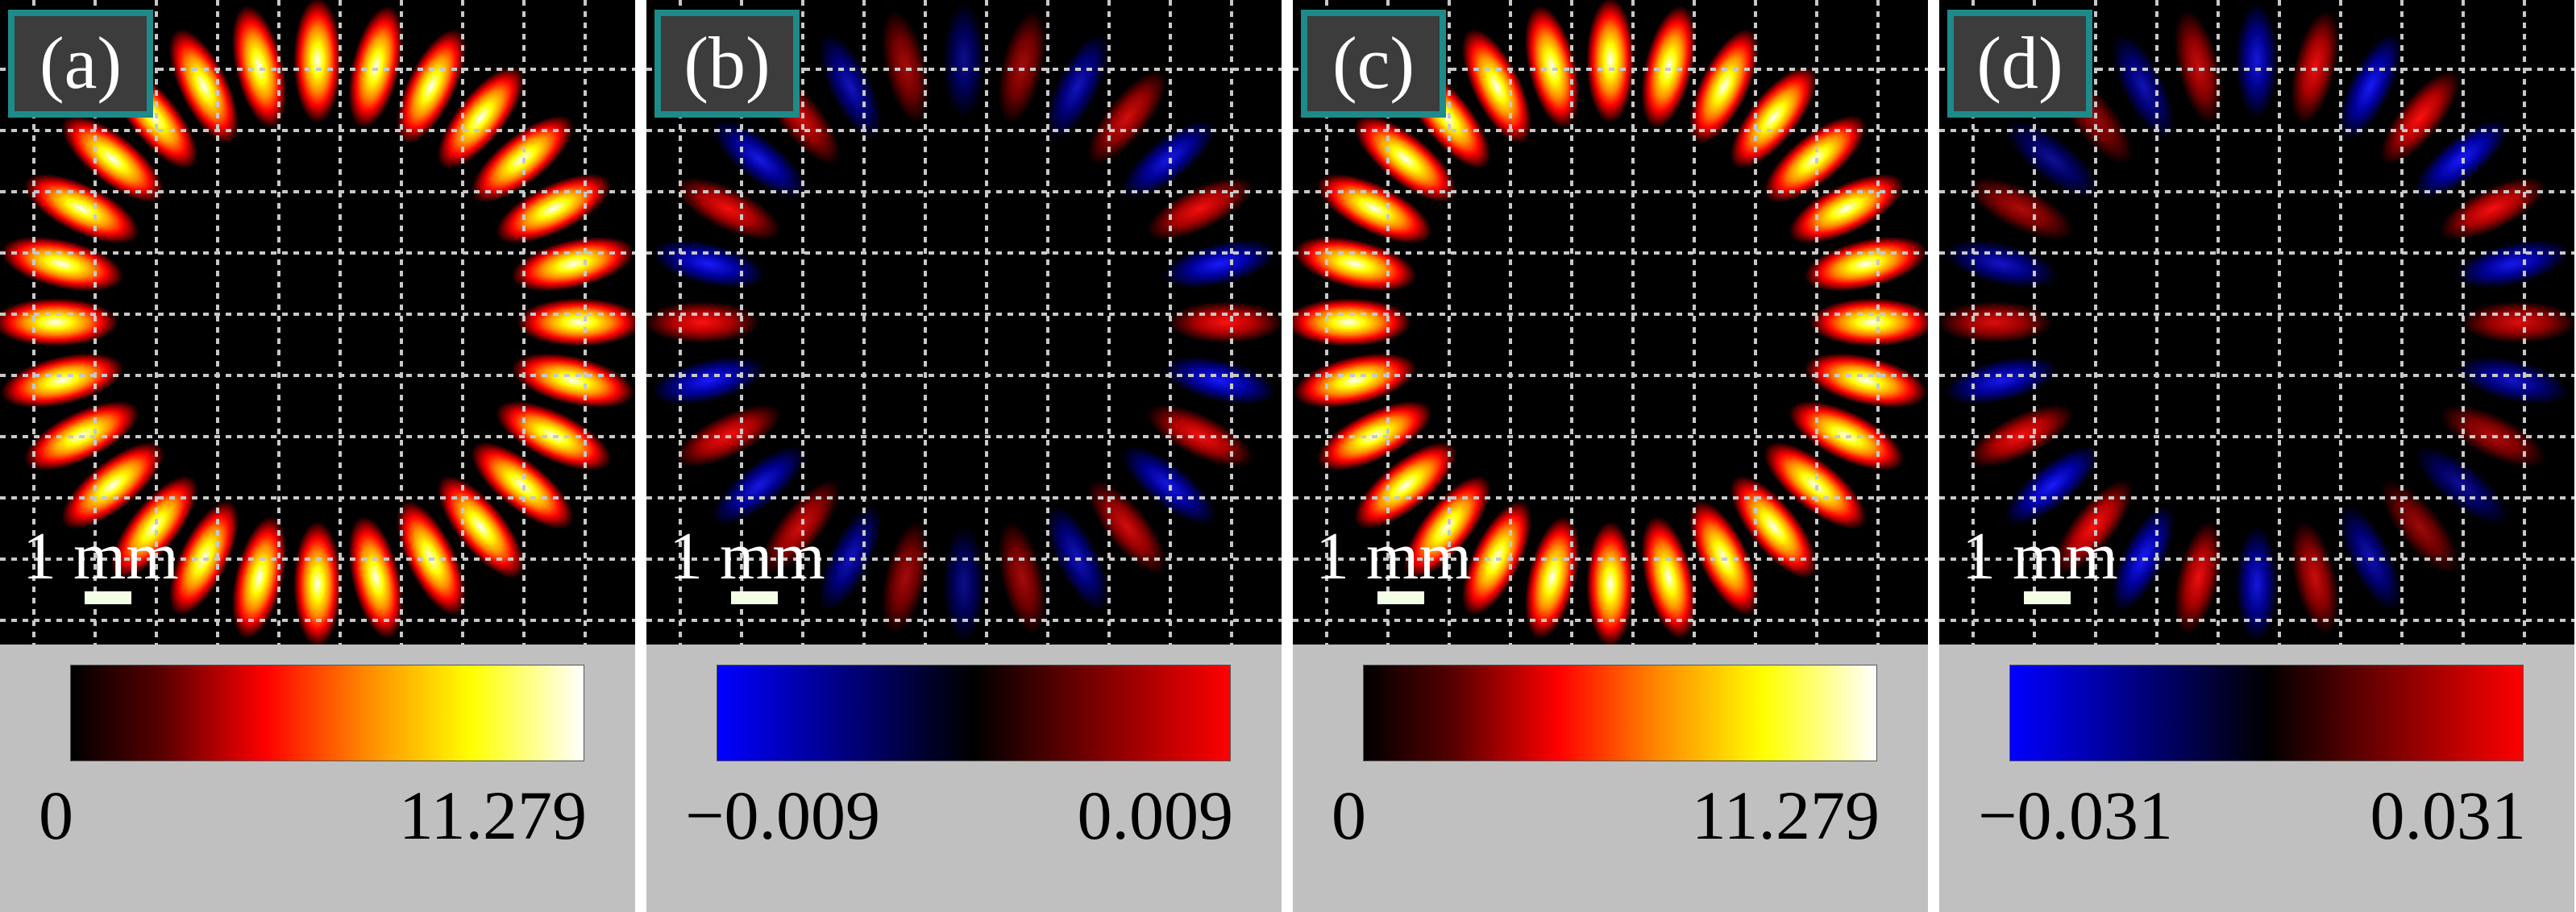  What do you see at coordinates (2019, 64) in the screenshot?
I see `panel-label: (d)` at bounding box center [2019, 64].